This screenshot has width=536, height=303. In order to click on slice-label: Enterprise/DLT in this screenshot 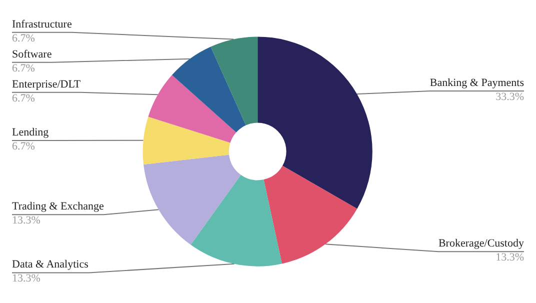, I will do `click(46, 84)`.